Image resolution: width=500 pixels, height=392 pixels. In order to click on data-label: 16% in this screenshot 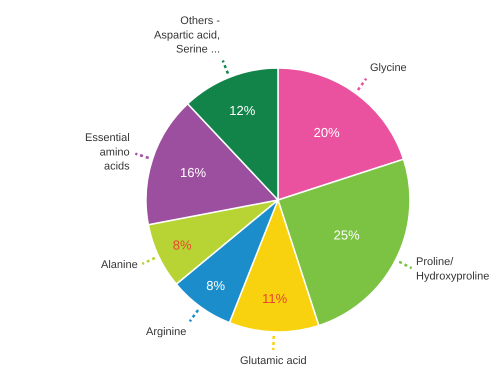, I will do `click(193, 172)`.